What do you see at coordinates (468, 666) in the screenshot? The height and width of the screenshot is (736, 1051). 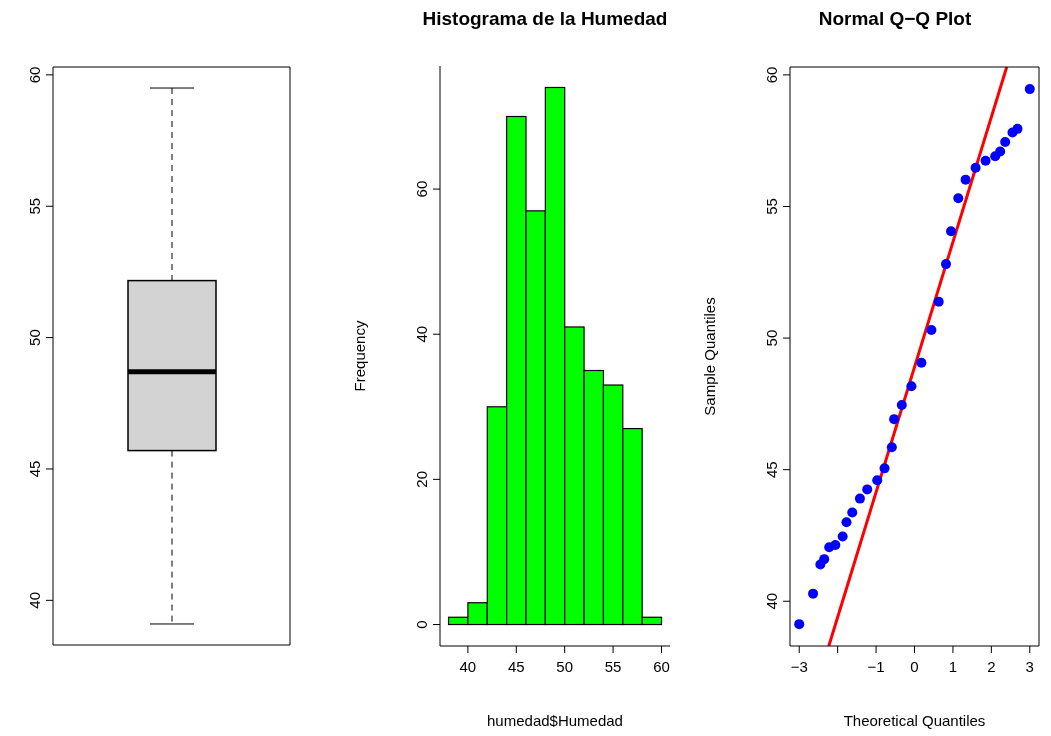 I see `x-tick-label: 40` at bounding box center [468, 666].